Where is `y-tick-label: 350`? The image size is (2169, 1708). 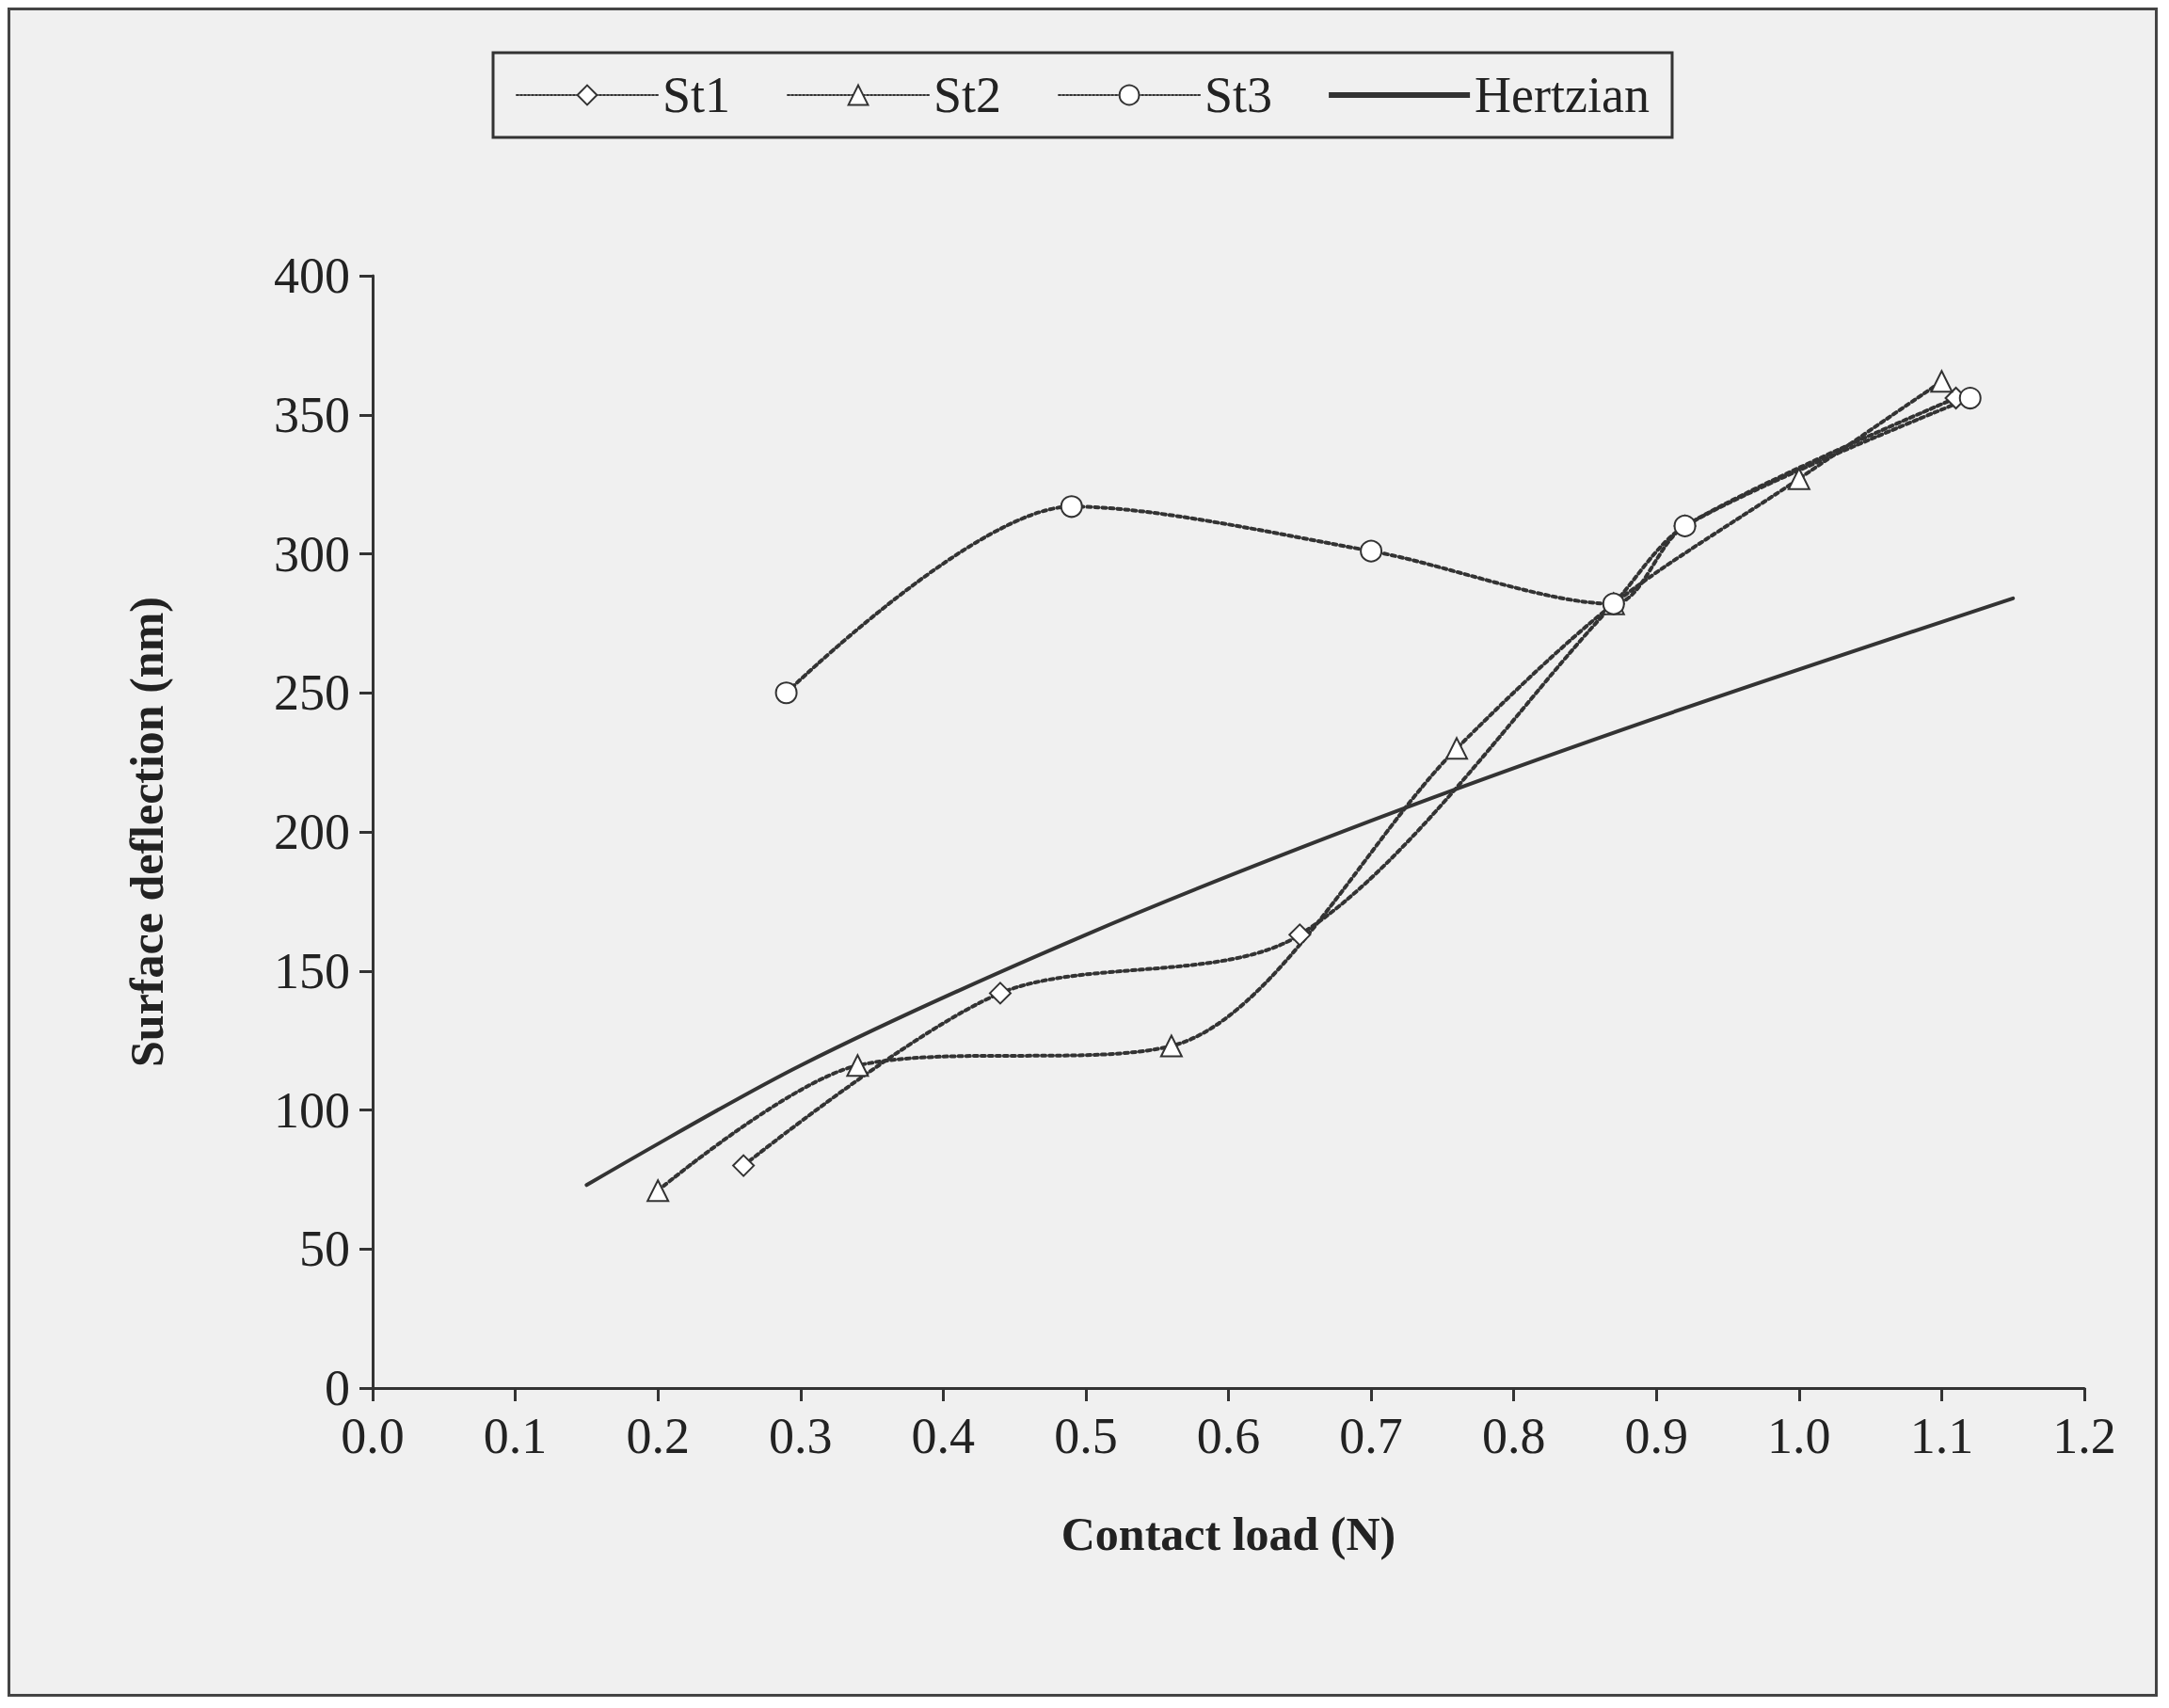
y-tick-label: 350 is located at coordinates (312, 414).